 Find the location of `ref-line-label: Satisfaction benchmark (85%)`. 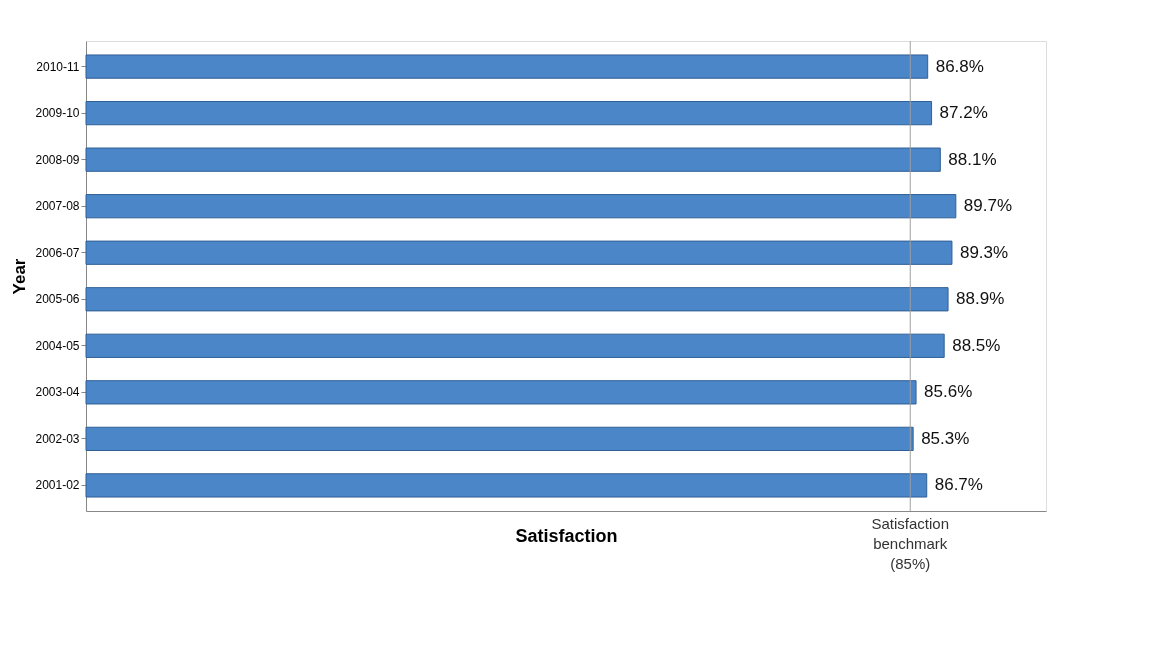

ref-line-label: Satisfaction benchmark (85%) is located at coordinates (910, 543).